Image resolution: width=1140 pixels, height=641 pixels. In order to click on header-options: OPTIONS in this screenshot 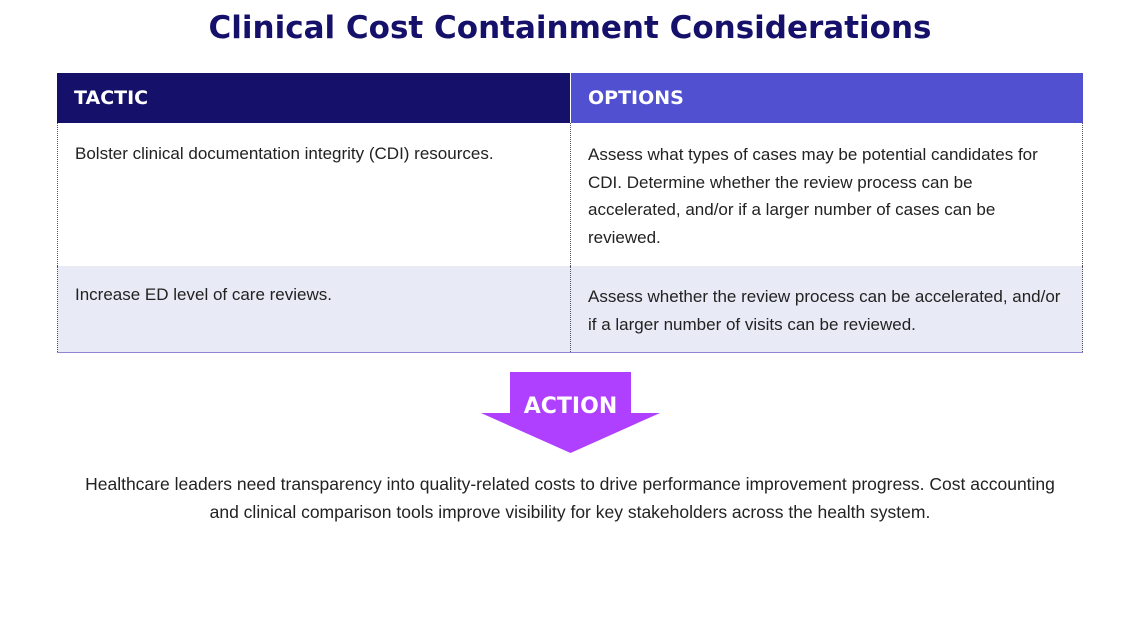, I will do `click(826, 98)`.